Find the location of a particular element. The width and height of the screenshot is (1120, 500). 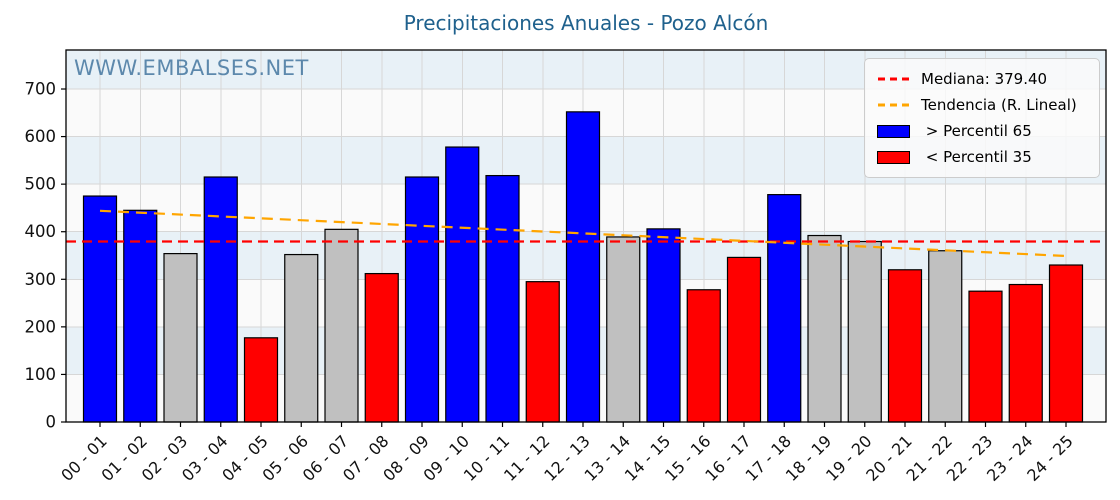

legend-item-p65: > Percentil 65 is located at coordinates (982, 131).